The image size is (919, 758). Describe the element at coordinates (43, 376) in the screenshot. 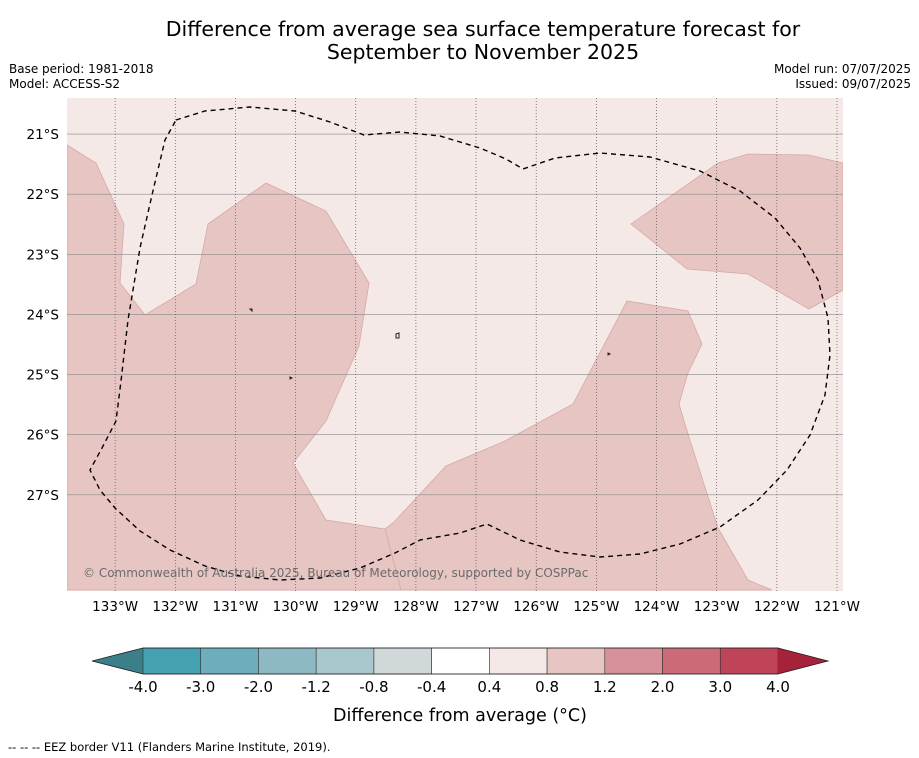

I see `latitude-label: 25°S` at that location.